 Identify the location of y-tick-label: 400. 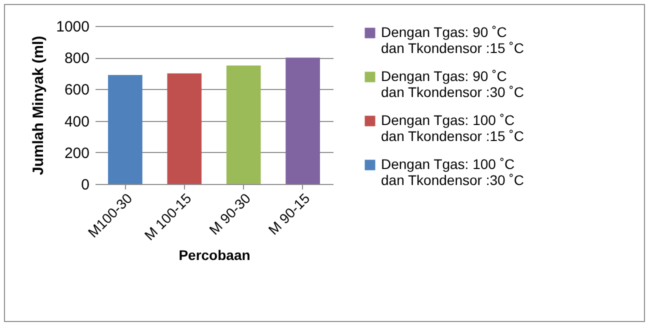
(77, 121).